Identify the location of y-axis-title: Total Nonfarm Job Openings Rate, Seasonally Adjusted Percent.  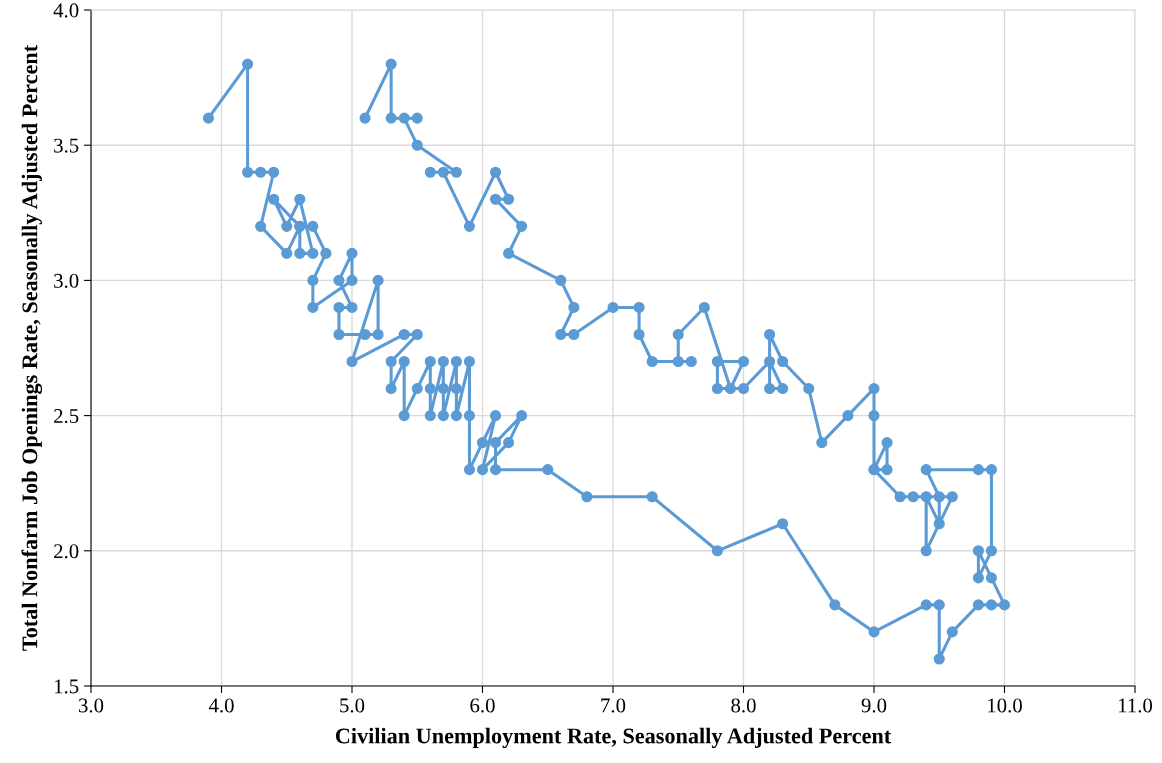
(32, 347).